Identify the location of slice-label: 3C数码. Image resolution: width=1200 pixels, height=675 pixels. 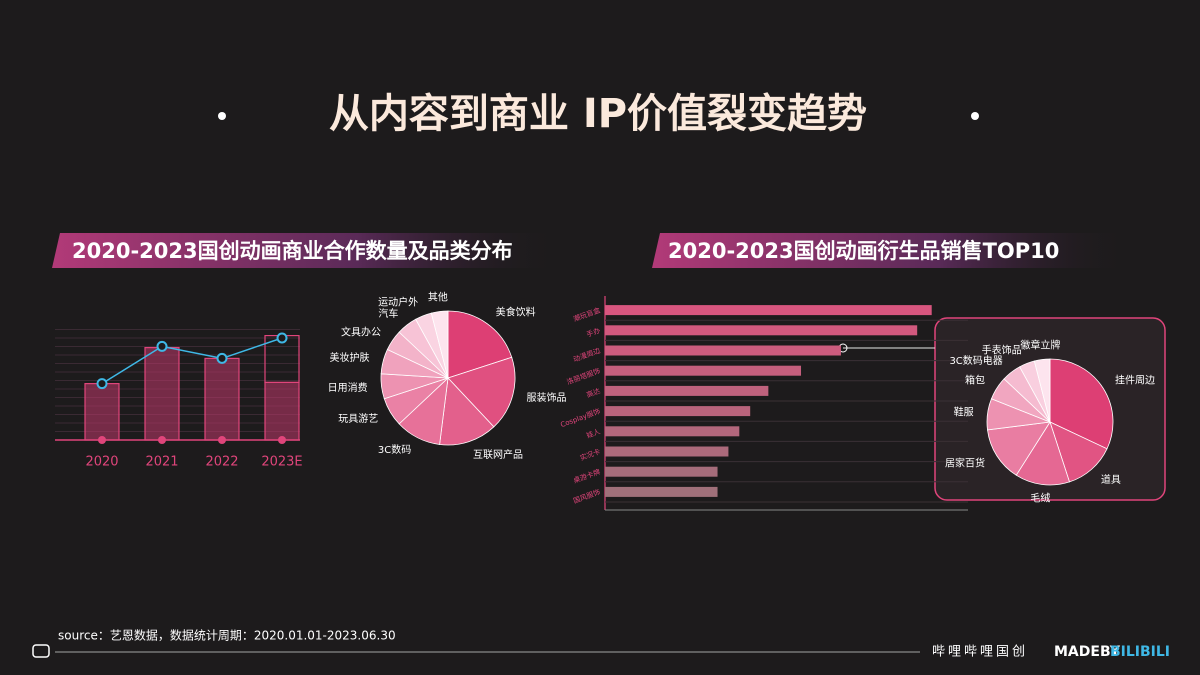
(394, 449).